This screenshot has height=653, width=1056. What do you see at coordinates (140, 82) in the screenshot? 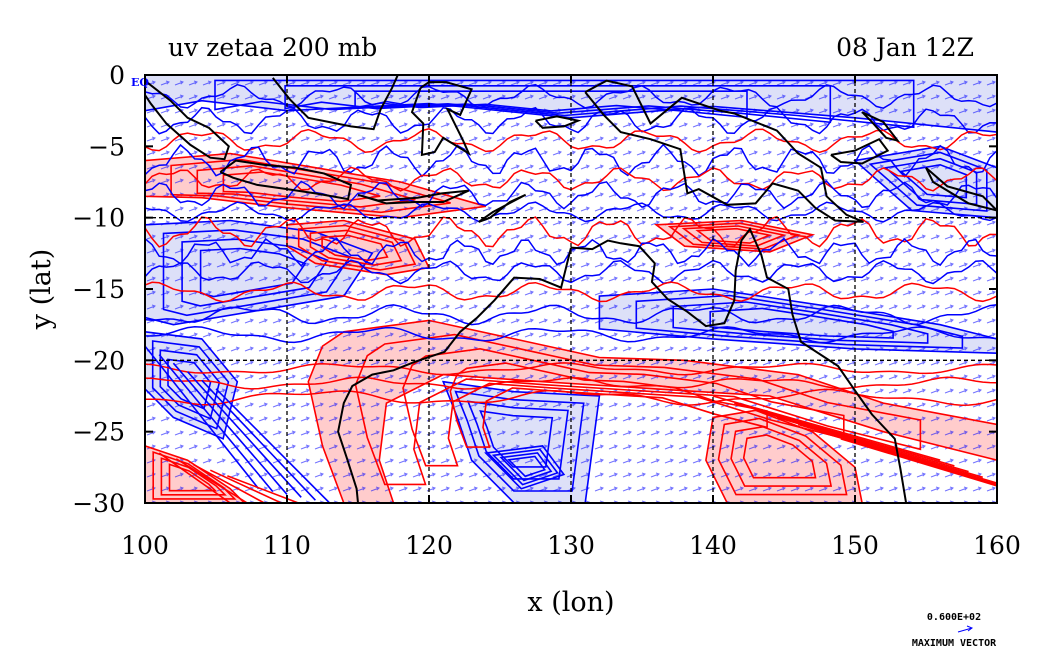
I see `equator-label: EQ` at bounding box center [140, 82].